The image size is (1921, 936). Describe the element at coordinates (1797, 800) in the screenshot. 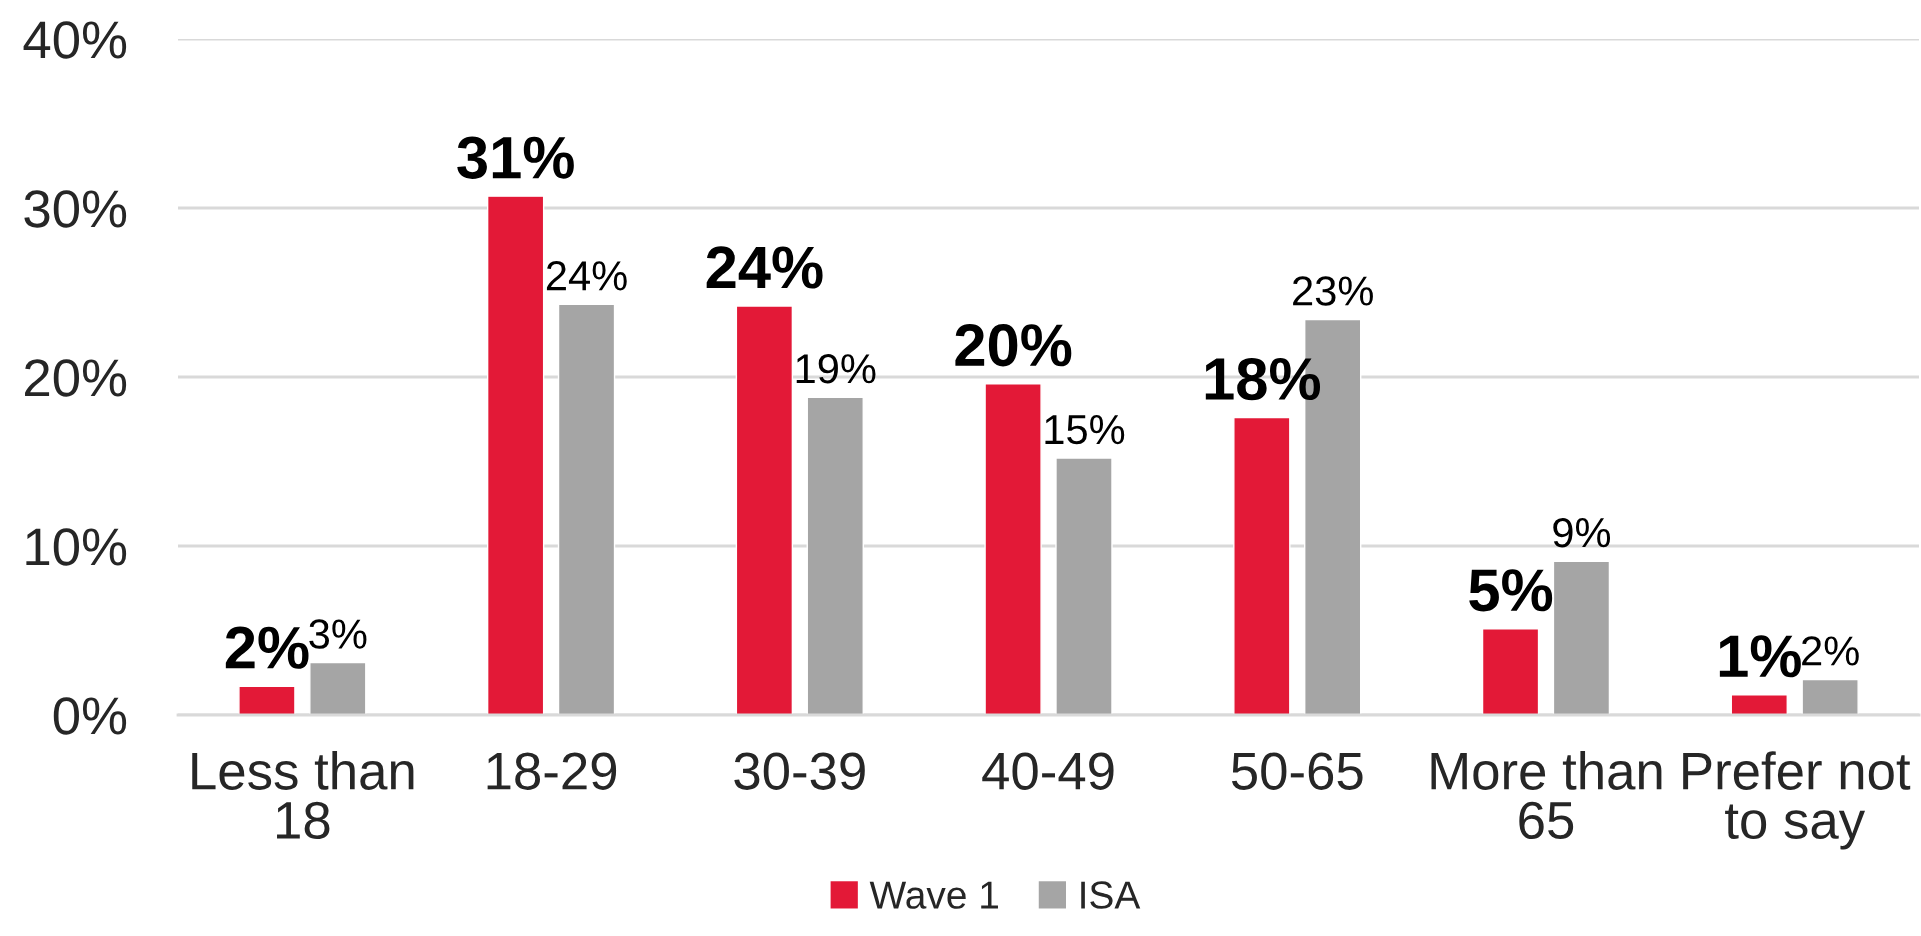

I see `x-tick-label: Prefer not to say` at that location.